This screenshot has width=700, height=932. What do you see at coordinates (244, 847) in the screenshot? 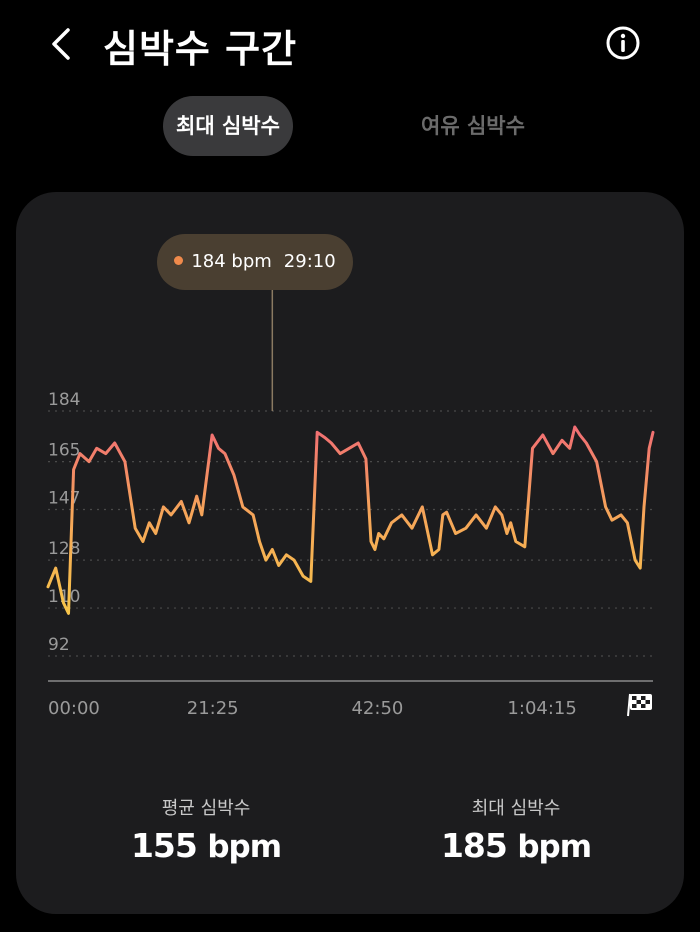
I see `avg-heart-rate-unit: bpm` at bounding box center [244, 847].